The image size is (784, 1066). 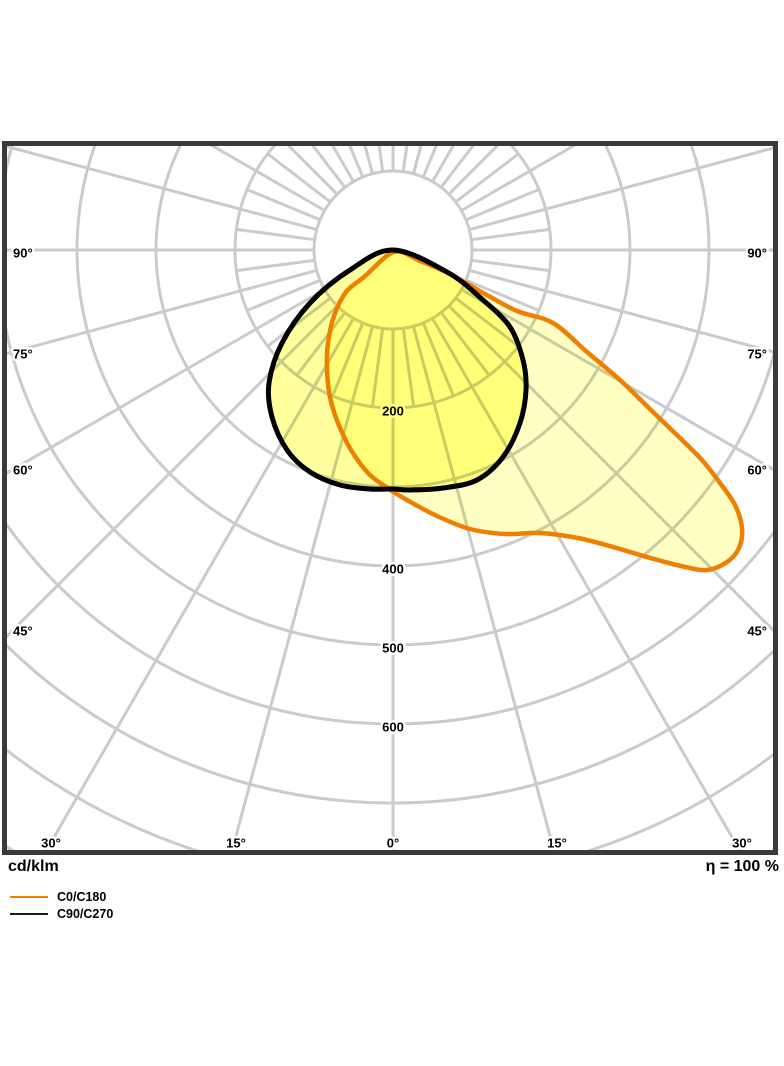 What do you see at coordinates (33, 866) in the screenshot?
I see `unit-label: cd/klm` at bounding box center [33, 866].